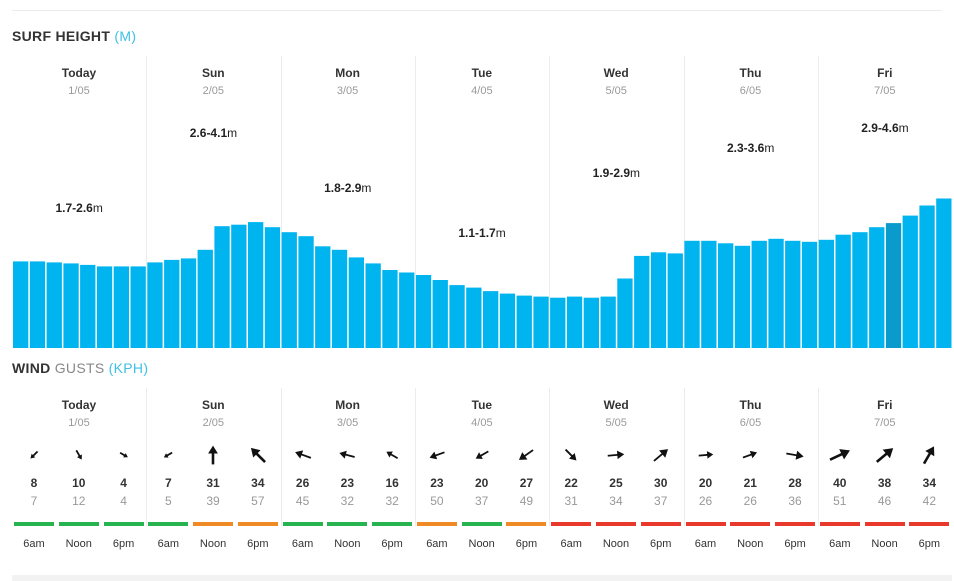  What do you see at coordinates (661, 473) in the screenshot?
I see `wind-entry: 30 37 6pm` at bounding box center [661, 473].